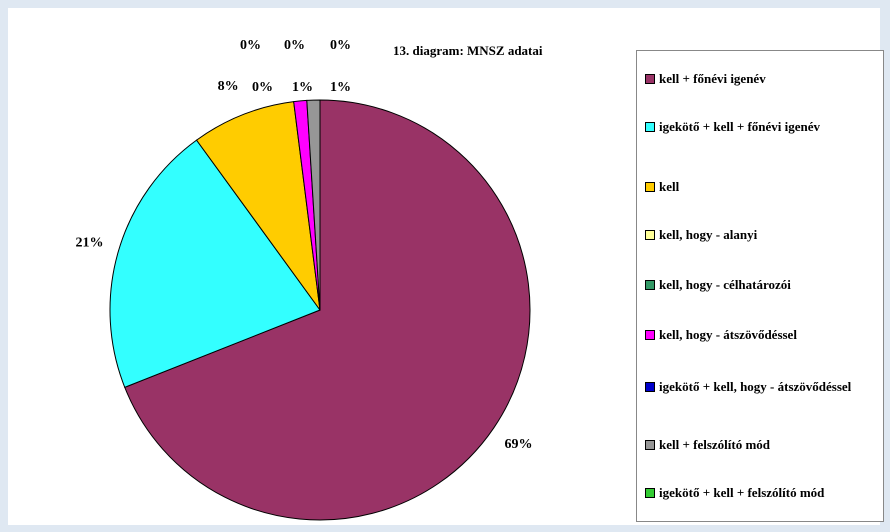  Describe the element at coordinates (715, 444) in the screenshot. I see `legend-label: kell + felszólító mód` at that location.